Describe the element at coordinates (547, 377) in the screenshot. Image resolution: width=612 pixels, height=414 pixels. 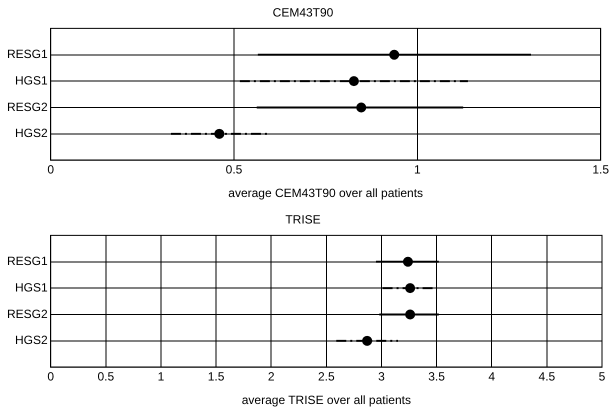
I see `x-tick-label: 4.5` at that location.